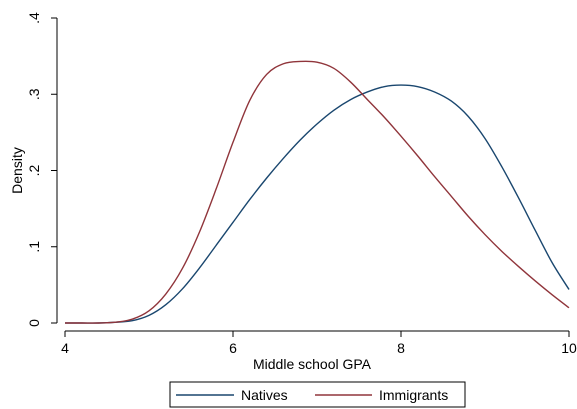 This screenshot has width=577, height=409. What do you see at coordinates (569, 348) in the screenshot?
I see `x-tick-label: 10` at bounding box center [569, 348].